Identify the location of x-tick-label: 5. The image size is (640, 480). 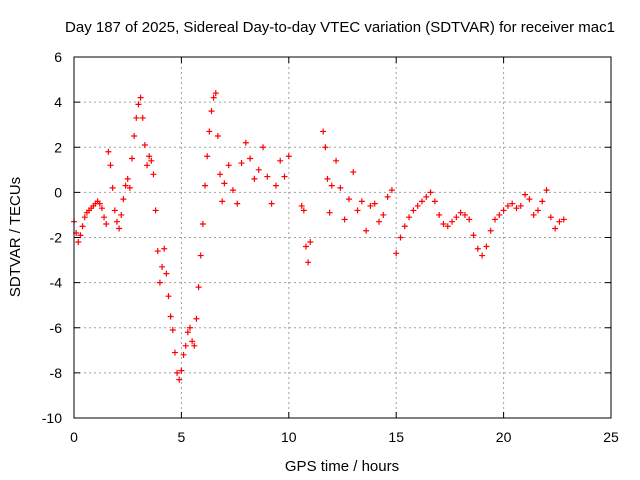
(182, 437).